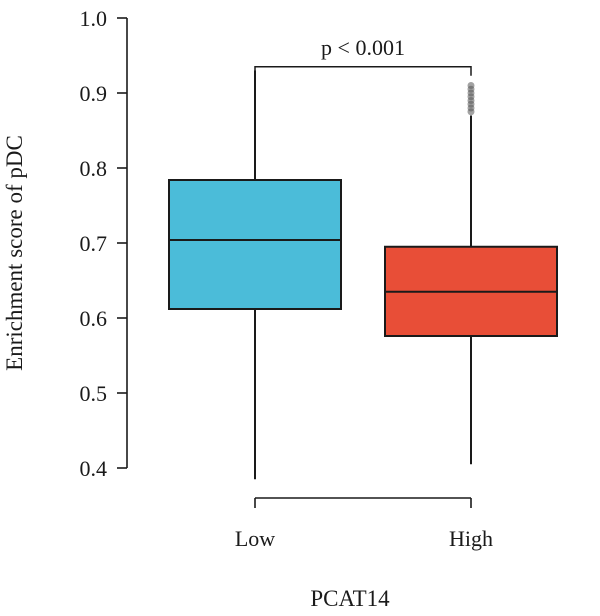 Image resolution: width=600 pixels, height=616 pixels. What do you see at coordinates (94, 468) in the screenshot?
I see `y-tick-label: 0.4` at bounding box center [94, 468].